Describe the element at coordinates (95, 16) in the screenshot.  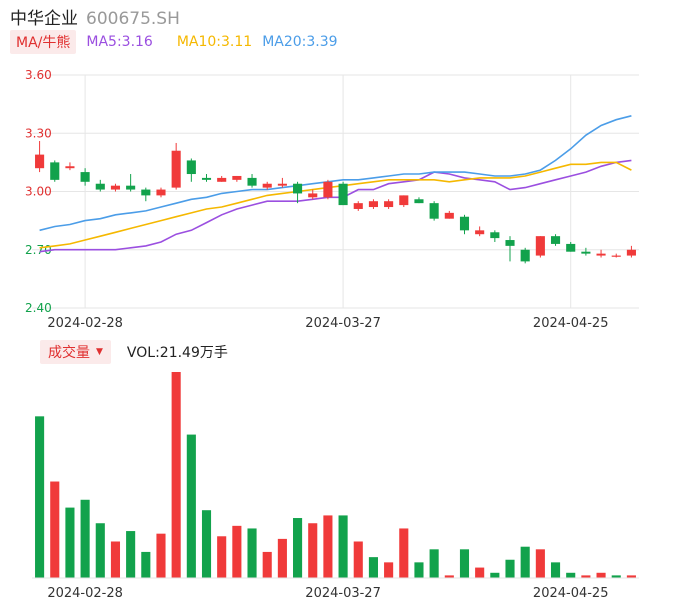
I see `stock-header: 中华企业 600675.SH` at that location.